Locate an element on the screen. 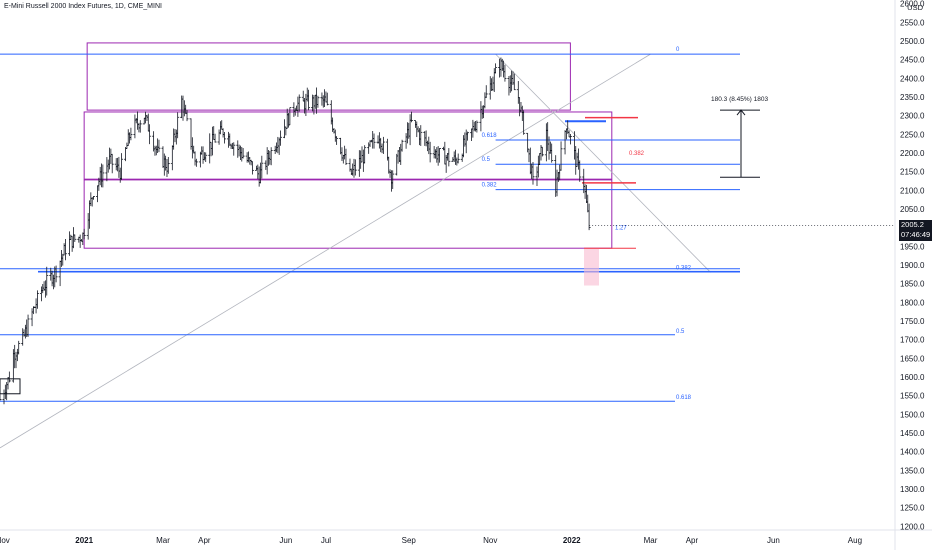  price-tick-label: 1900.0 is located at coordinates (912, 265).